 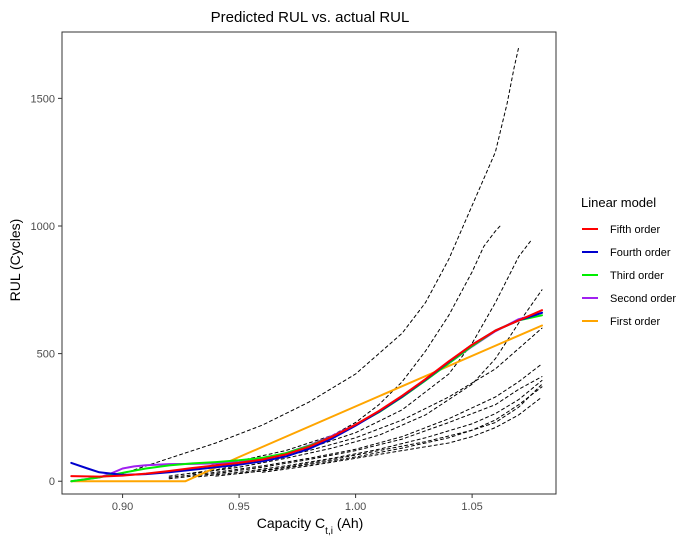 What do you see at coordinates (635, 322) in the screenshot?
I see `legend-label-first-order: First order` at bounding box center [635, 322].